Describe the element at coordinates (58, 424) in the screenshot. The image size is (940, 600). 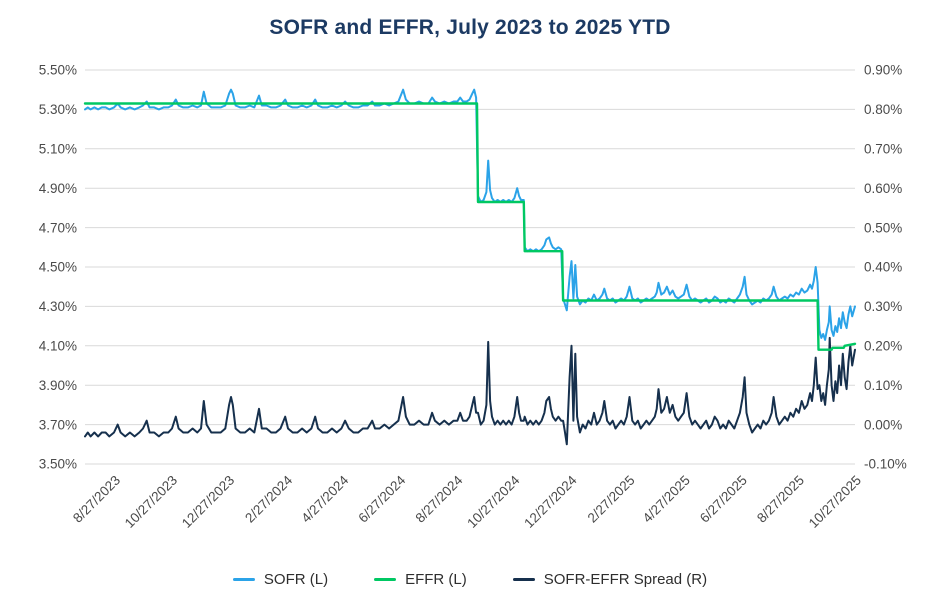
I see `left-axis-tick-label: 3.70%` at that location.